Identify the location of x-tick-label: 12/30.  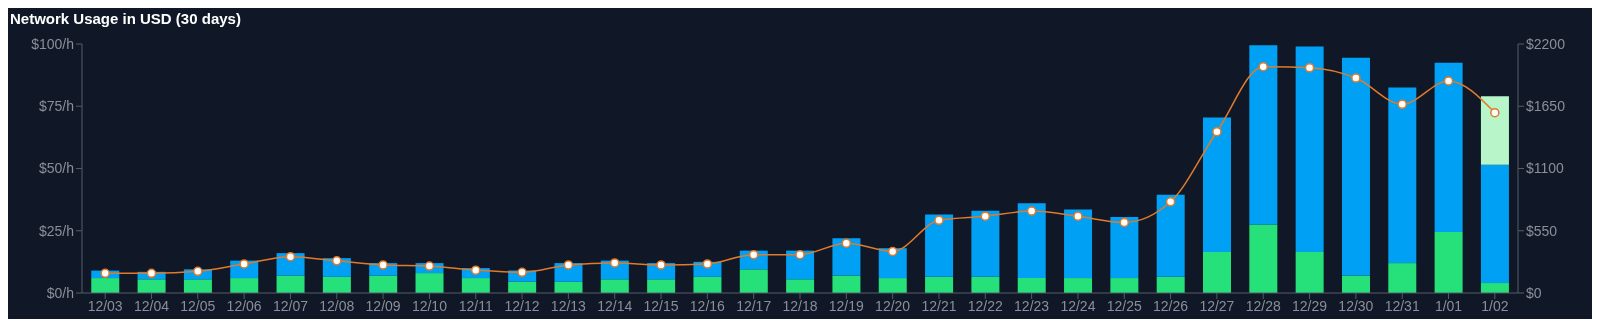
(1356, 305).